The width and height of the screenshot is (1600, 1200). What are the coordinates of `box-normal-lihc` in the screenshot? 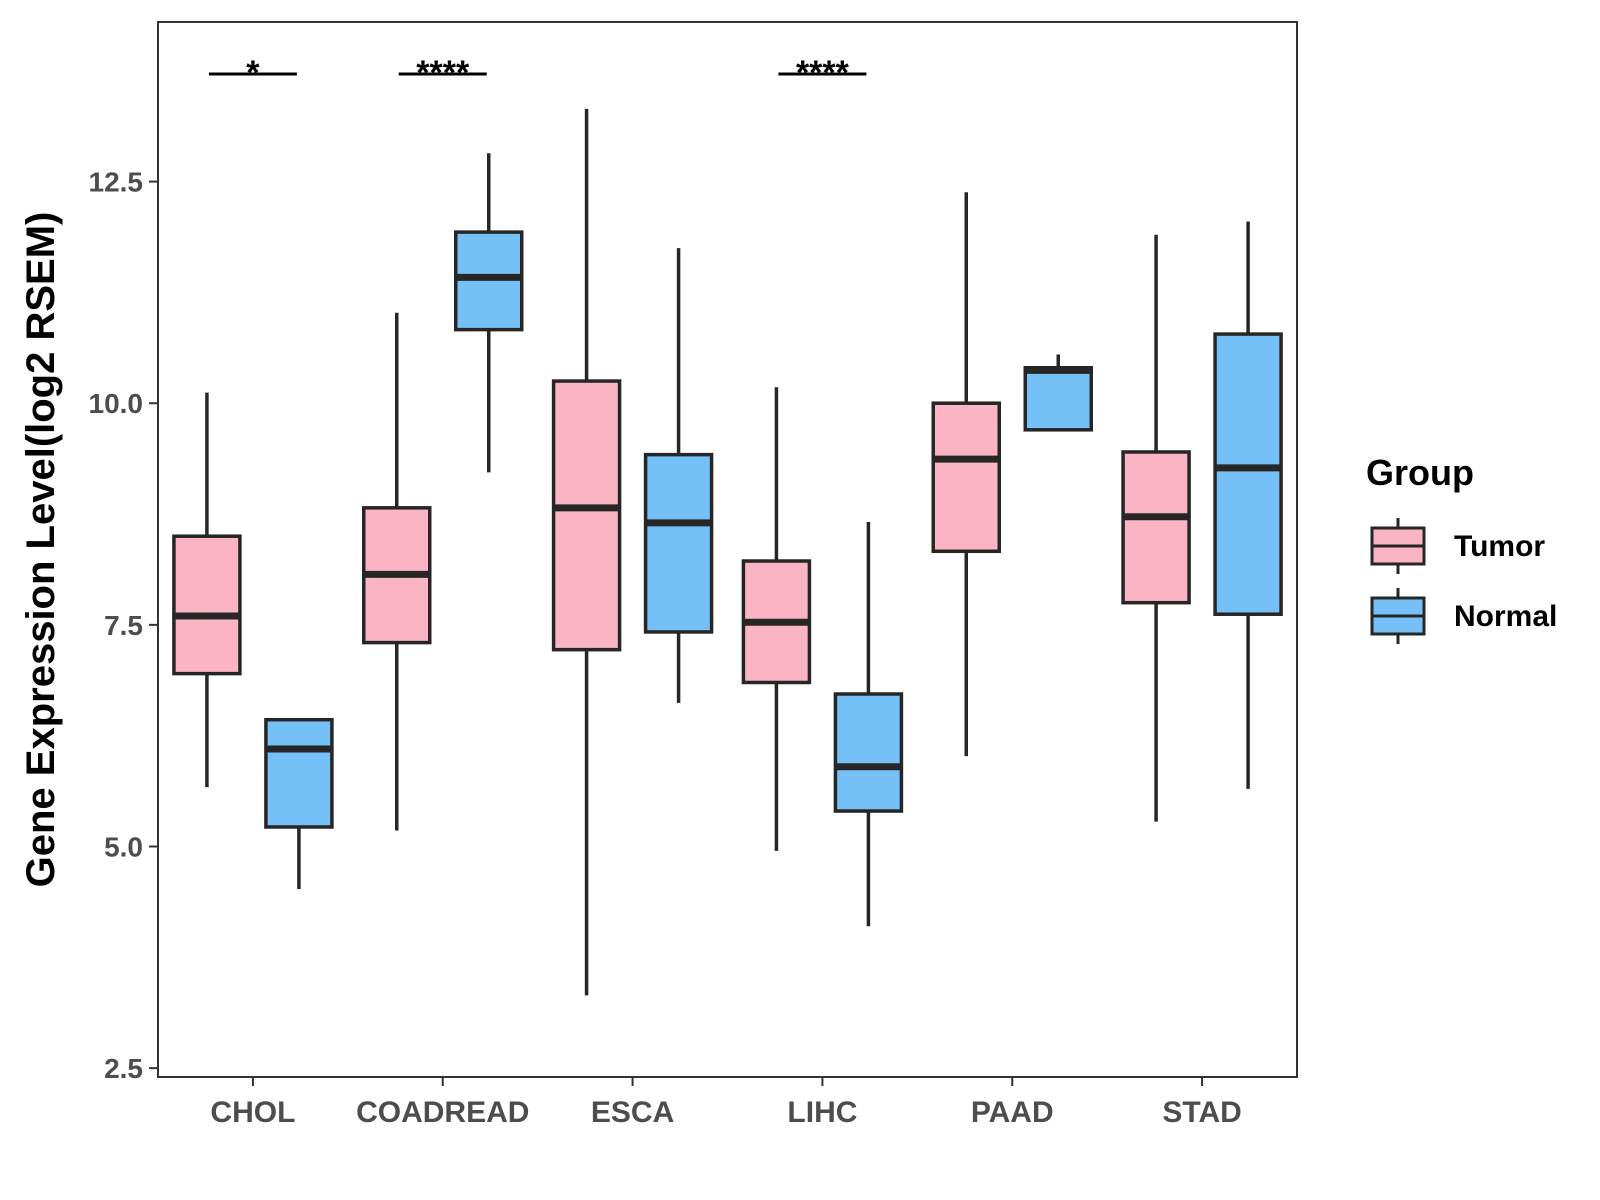 It's located at (868, 752).